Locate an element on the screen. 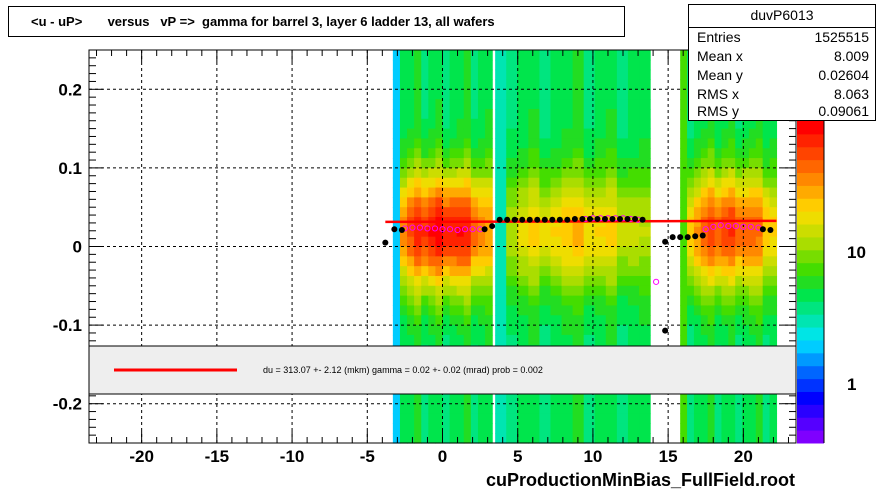  pink-point is located at coordinates (656, 281).